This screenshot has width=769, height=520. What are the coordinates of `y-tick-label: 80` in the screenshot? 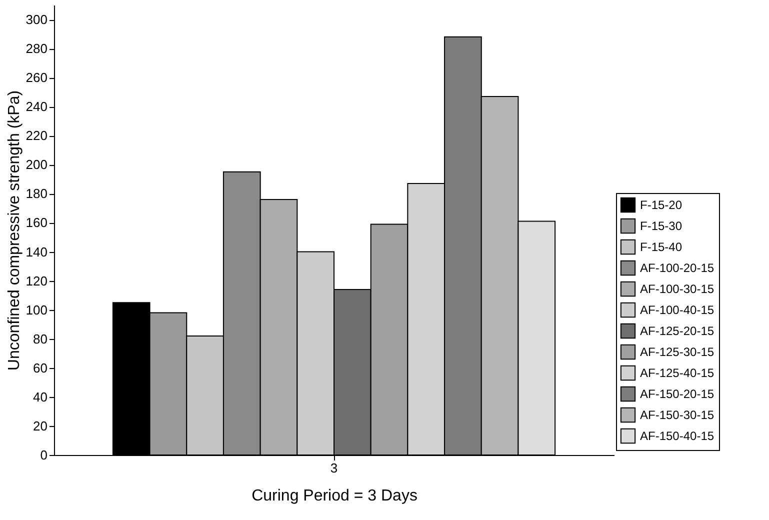 It's located at (40, 338).